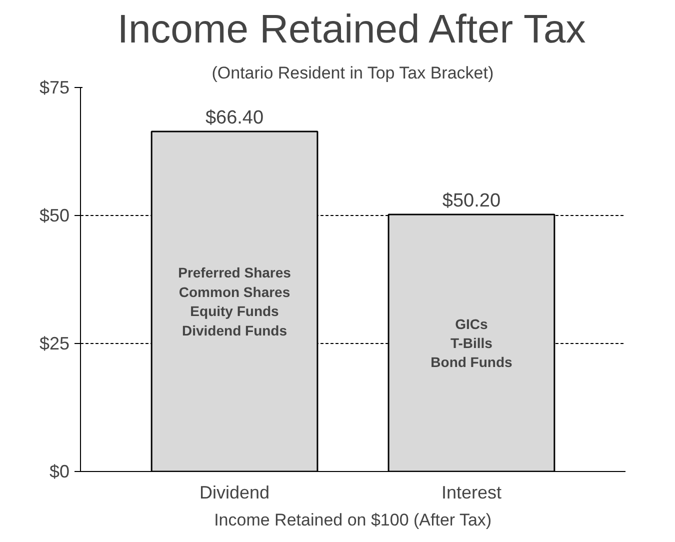 Image resolution: width=675 pixels, height=542 pixels. Describe the element at coordinates (59, 472) in the screenshot. I see `y-tick-label: $0` at that location.